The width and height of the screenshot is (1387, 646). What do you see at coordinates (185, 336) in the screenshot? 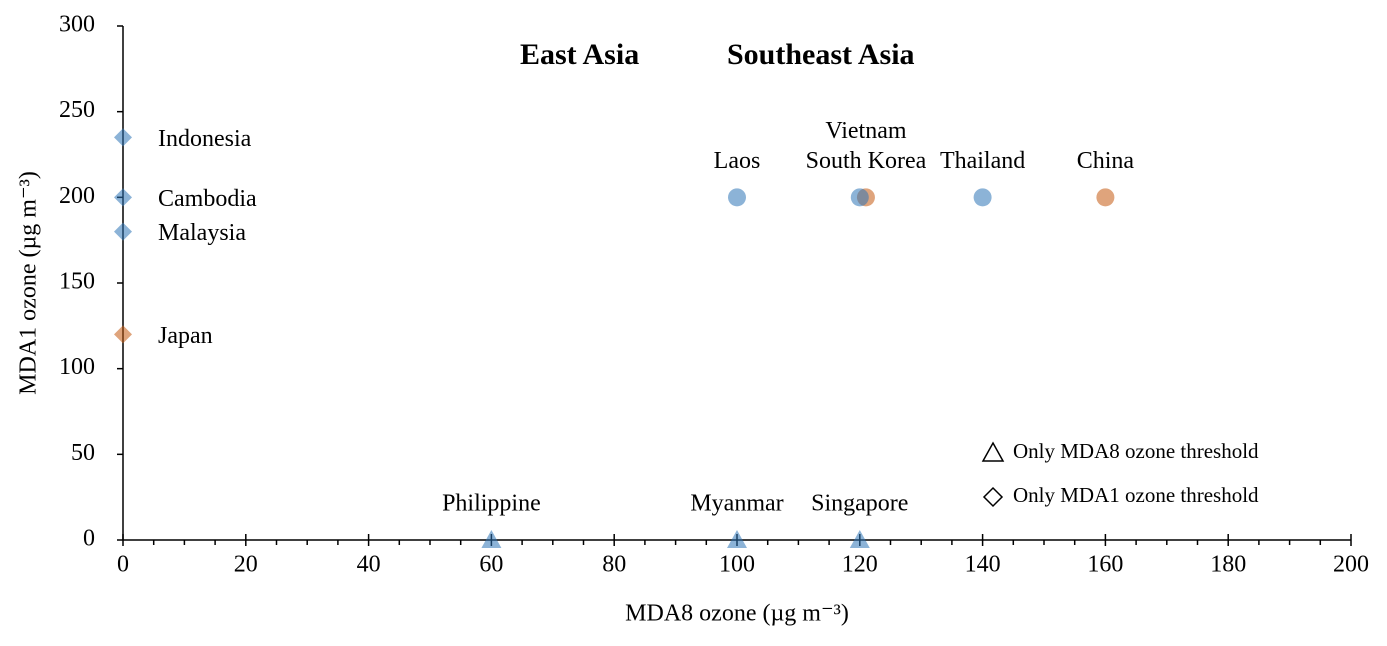
I see `point-label: Japan` at bounding box center [185, 336].